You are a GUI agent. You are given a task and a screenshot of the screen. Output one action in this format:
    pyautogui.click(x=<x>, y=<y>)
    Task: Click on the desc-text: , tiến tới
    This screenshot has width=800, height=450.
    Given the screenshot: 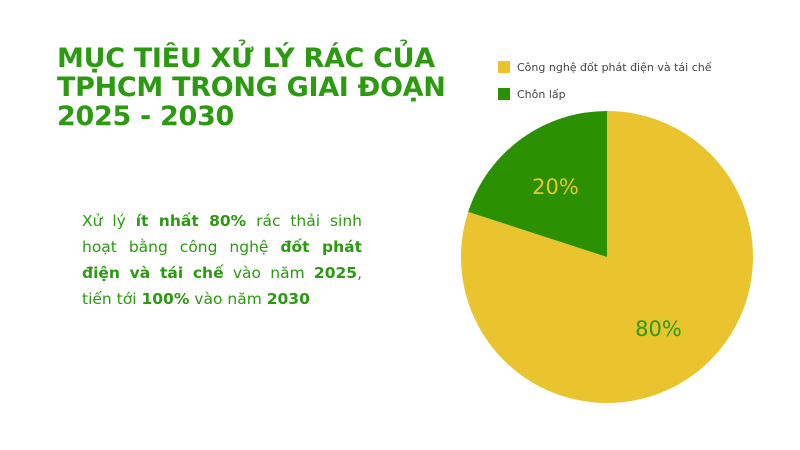 What is the action you would take?
    pyautogui.click(x=222, y=286)
    